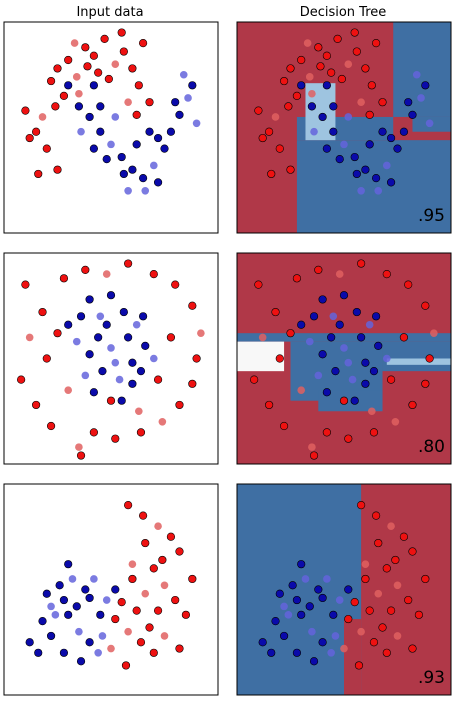 The height and width of the screenshot is (706, 463). I want to click on column-title-input: Input data, so click(109, 12).